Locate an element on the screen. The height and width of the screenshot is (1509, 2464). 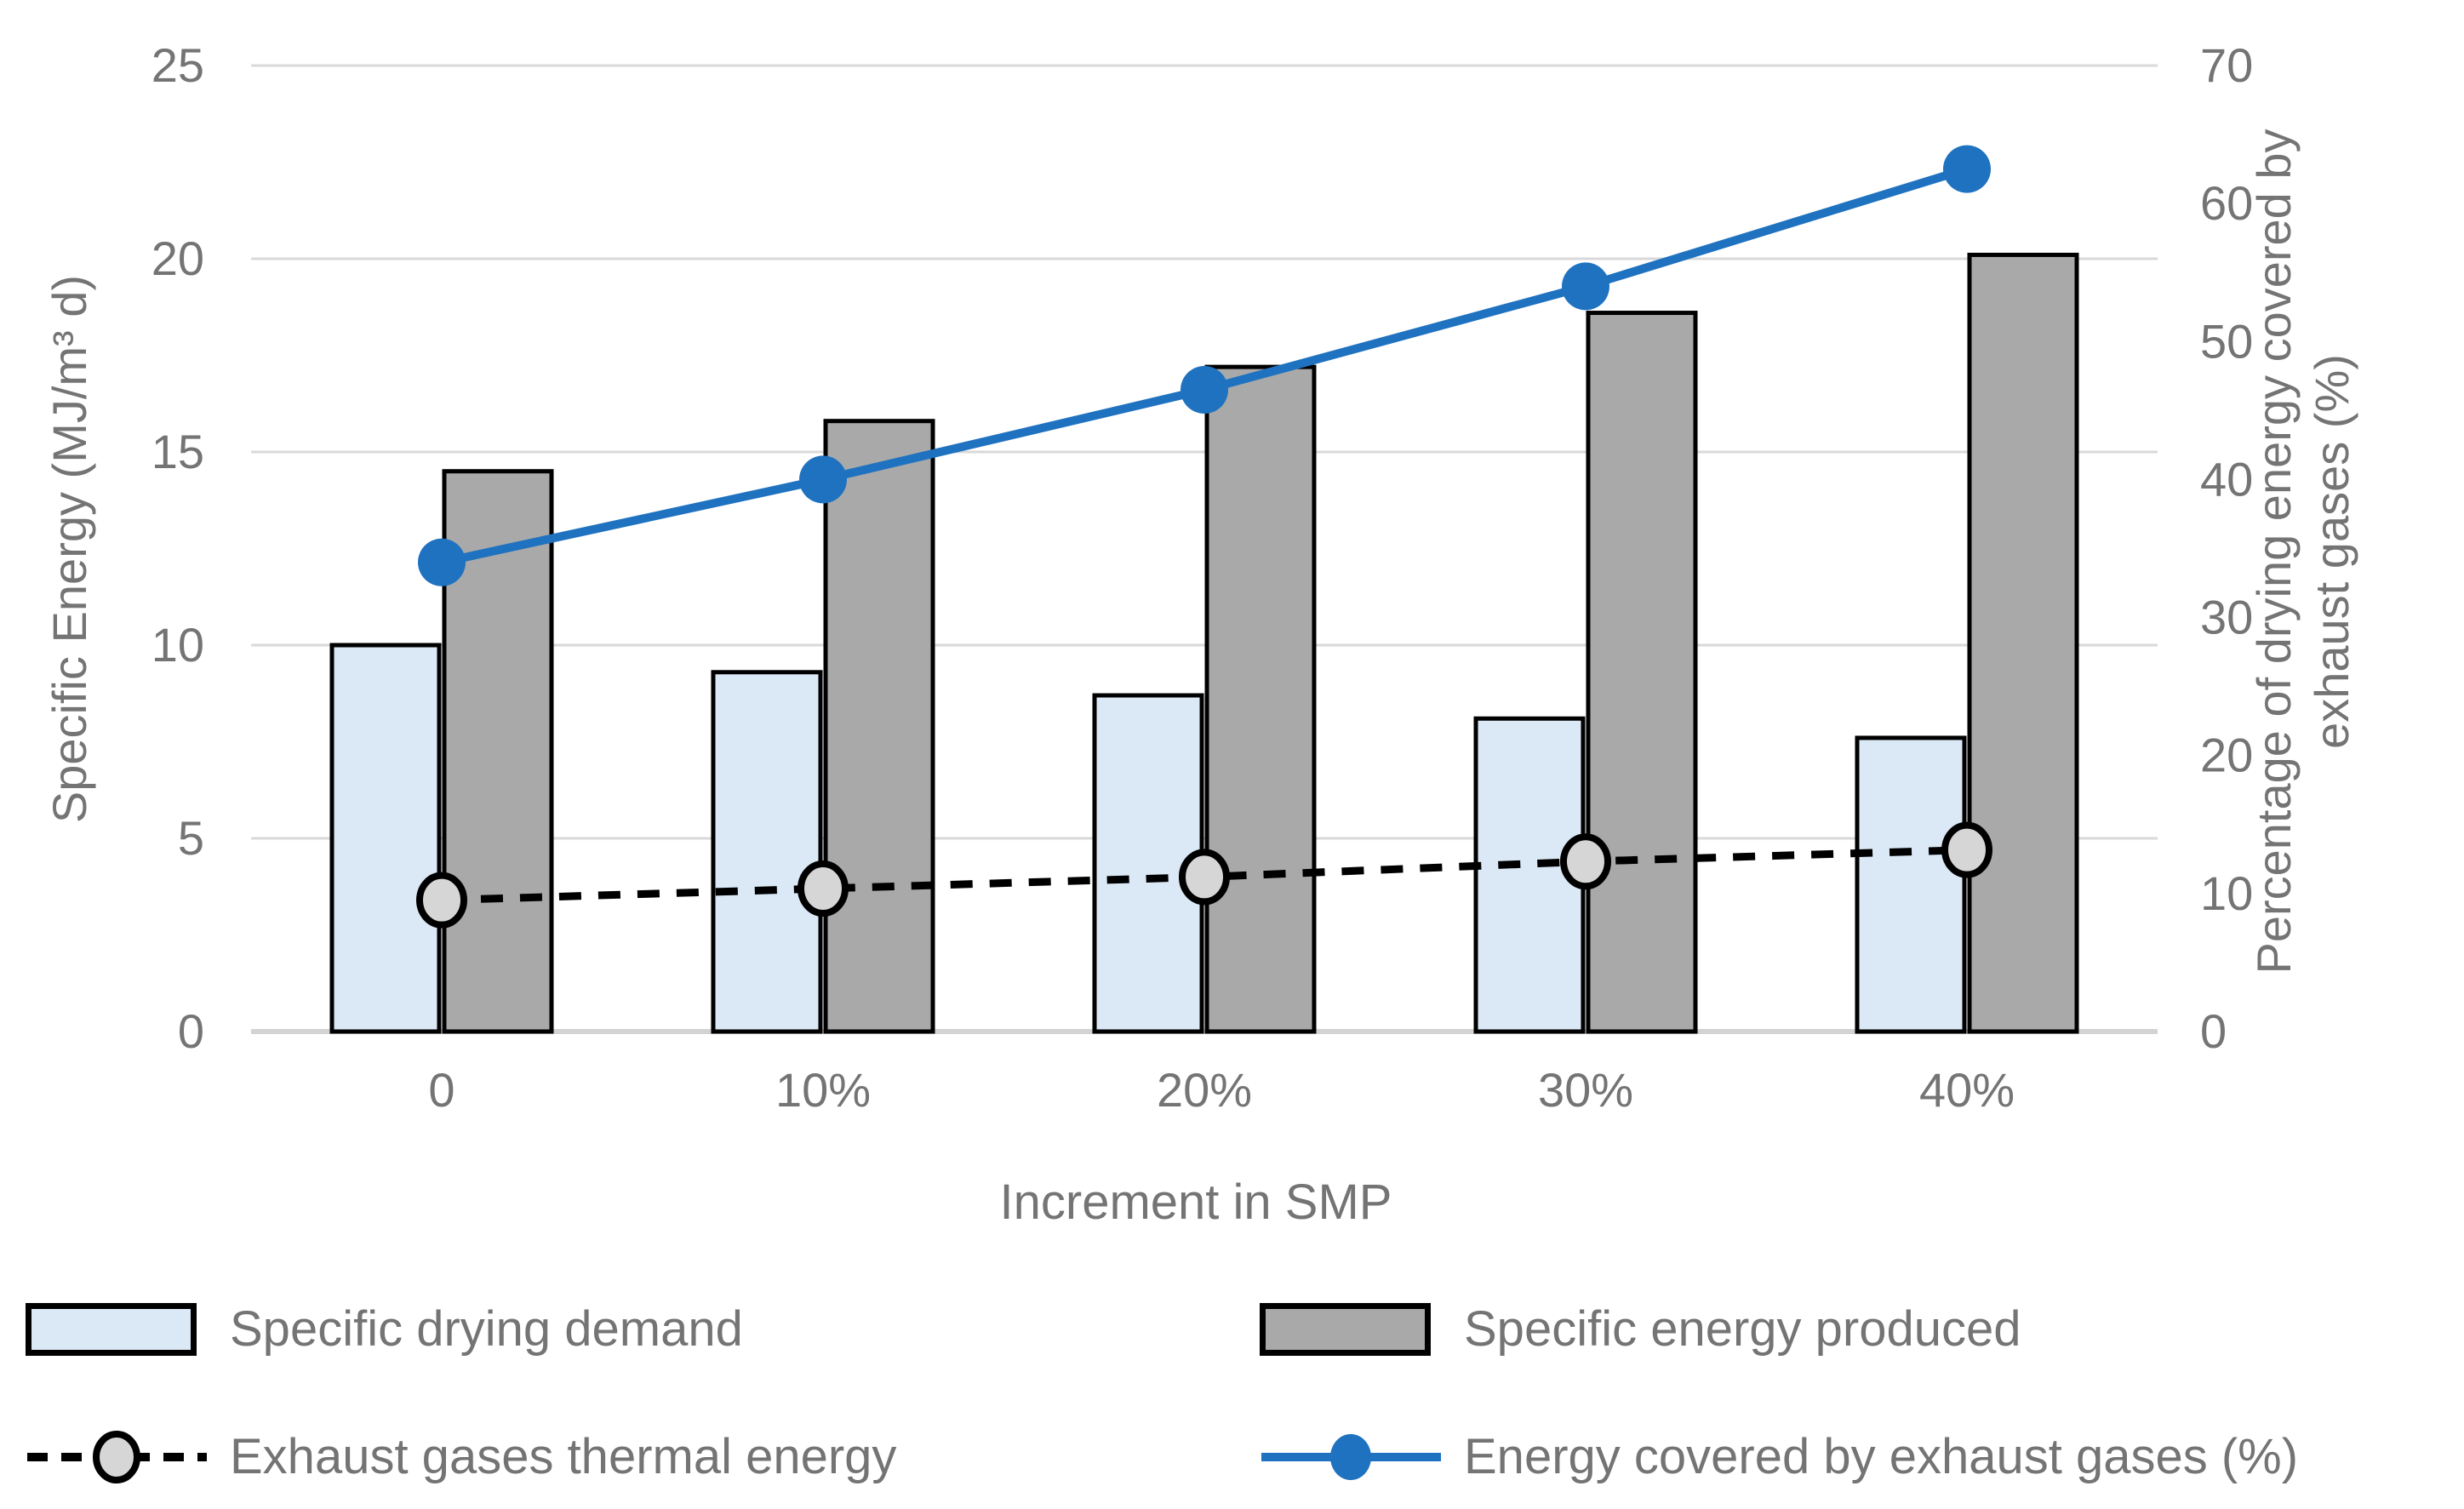
y-right-tick-label-60: 60 is located at coordinates (2226, 203).